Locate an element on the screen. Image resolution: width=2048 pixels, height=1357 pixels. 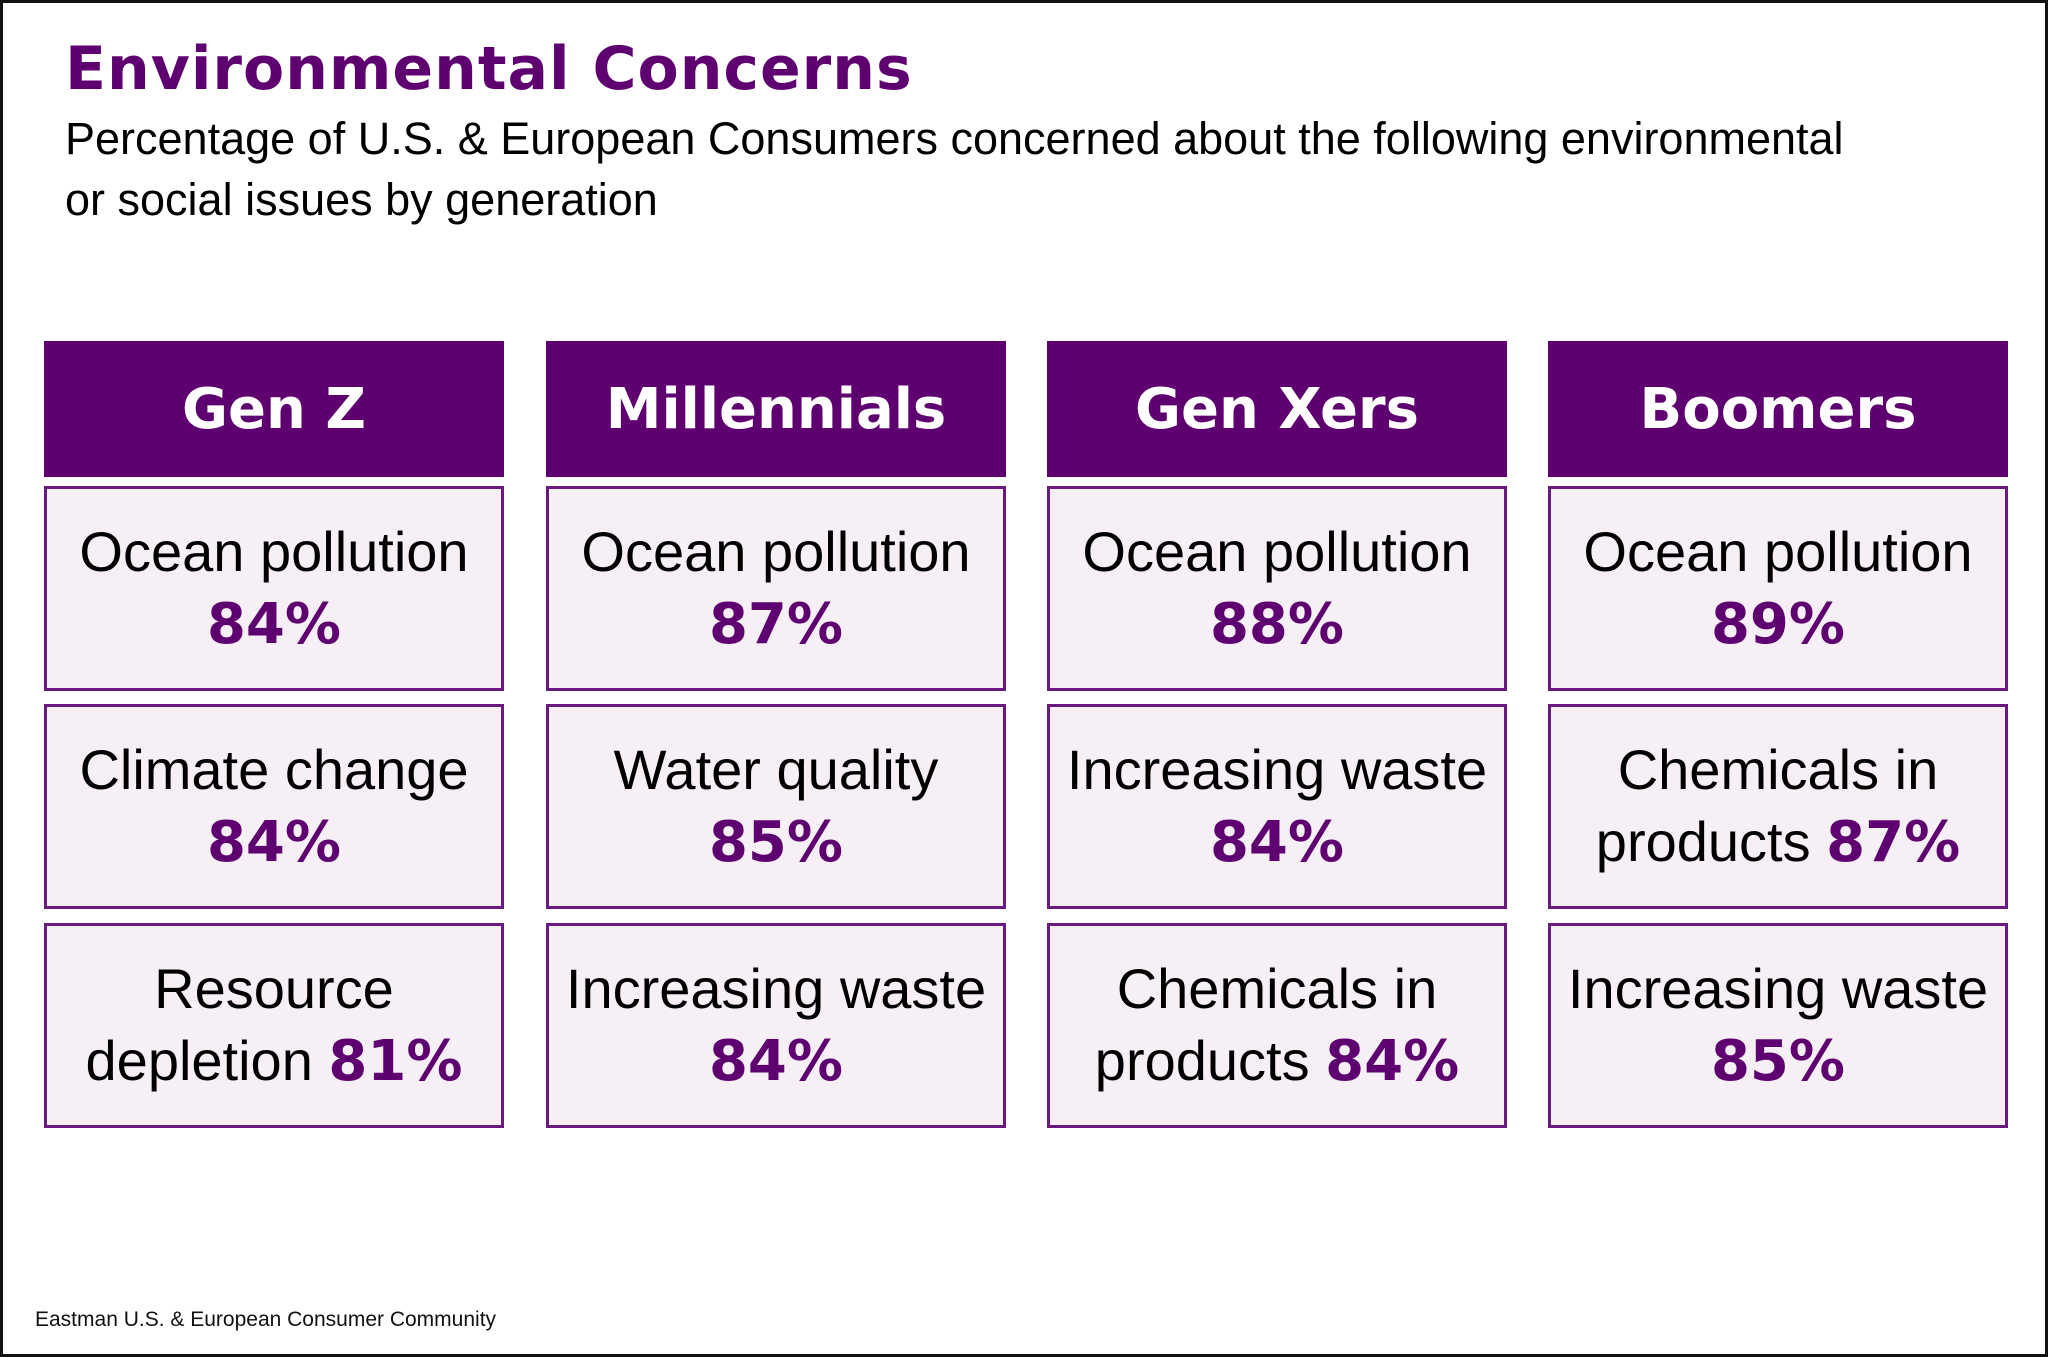
column-header: Boomers is located at coordinates (1778, 409).